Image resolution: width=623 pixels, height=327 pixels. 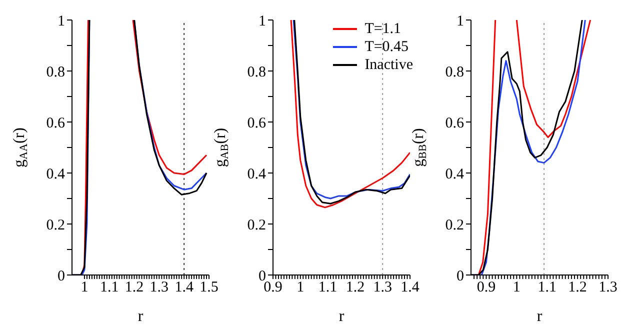 What do you see at coordinates (209, 288) in the screenshot?
I see `x-tick-label: 1.5` at bounding box center [209, 288].